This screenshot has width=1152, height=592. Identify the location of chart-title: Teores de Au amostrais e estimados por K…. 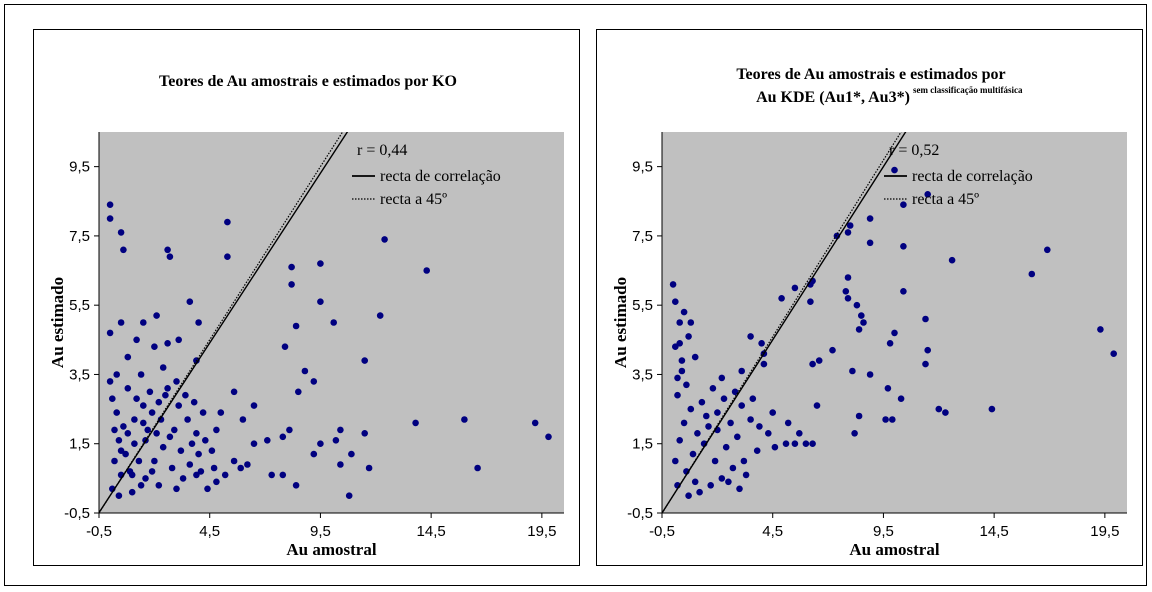
(308, 81).